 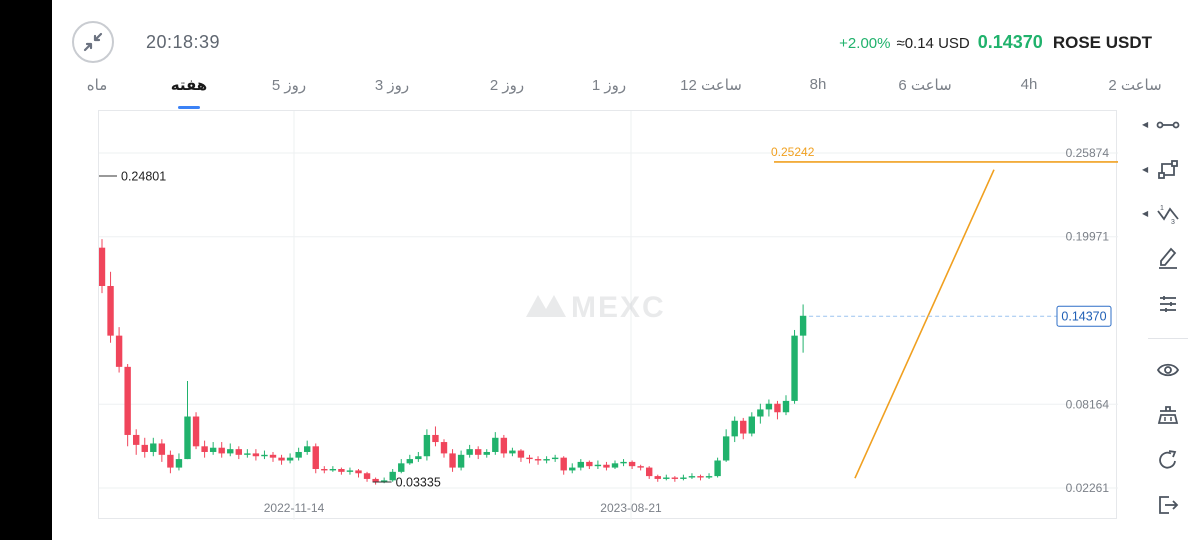 I want to click on tab-8h: 8h, so click(x=818, y=84).